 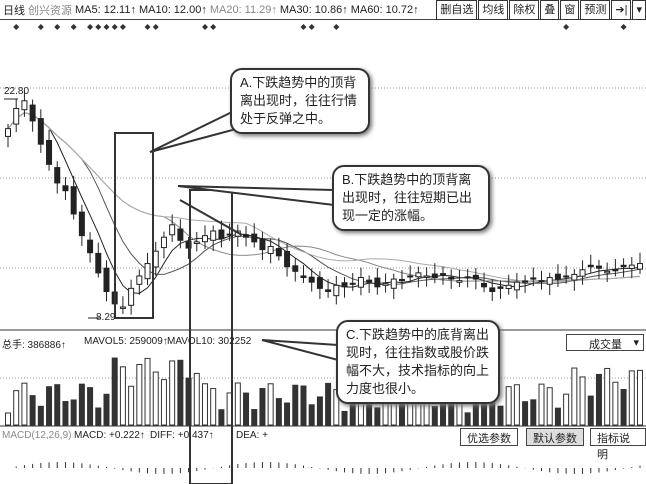 I want to click on volume-total: 总手: 386886↑, so click(x=34, y=345).